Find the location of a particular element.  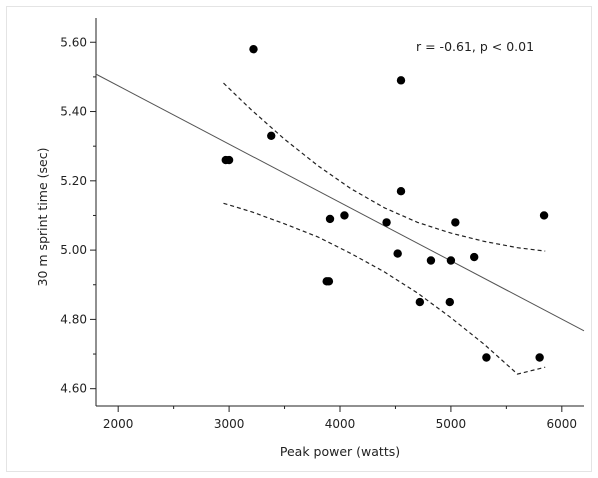

x-axis-title: Peak power (watts) is located at coordinates (340, 451).